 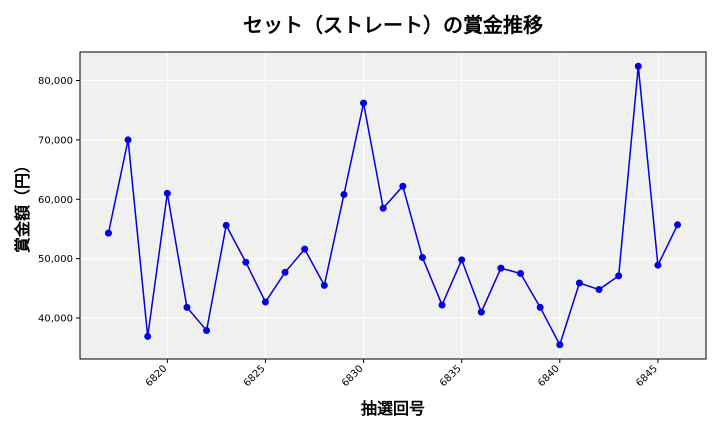 I want to click on x-tick-label: 6830, so click(x=353, y=376).